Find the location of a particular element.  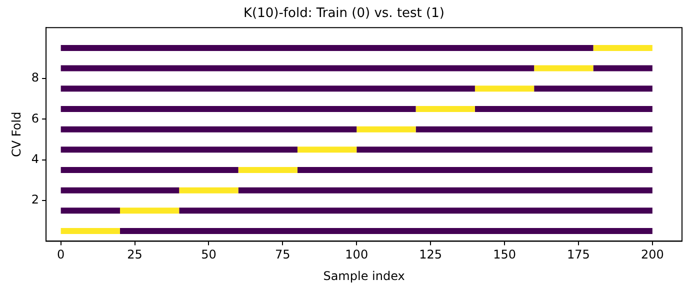

y-tick-label: 8 is located at coordinates (35, 77).